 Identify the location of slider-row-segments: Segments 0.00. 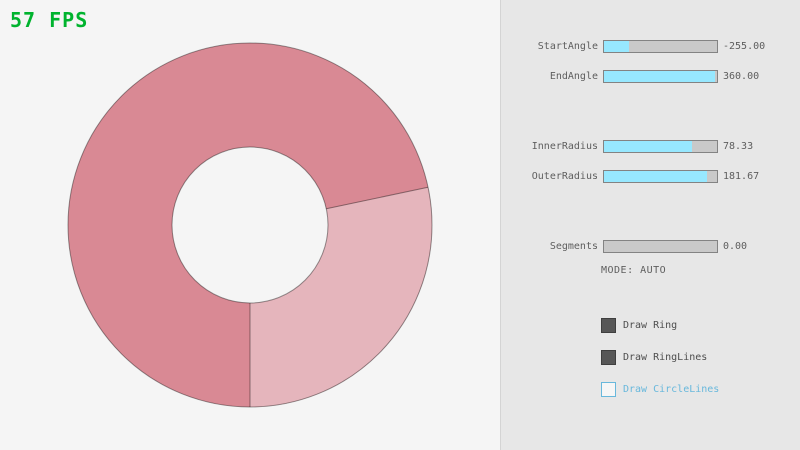
(650, 246).